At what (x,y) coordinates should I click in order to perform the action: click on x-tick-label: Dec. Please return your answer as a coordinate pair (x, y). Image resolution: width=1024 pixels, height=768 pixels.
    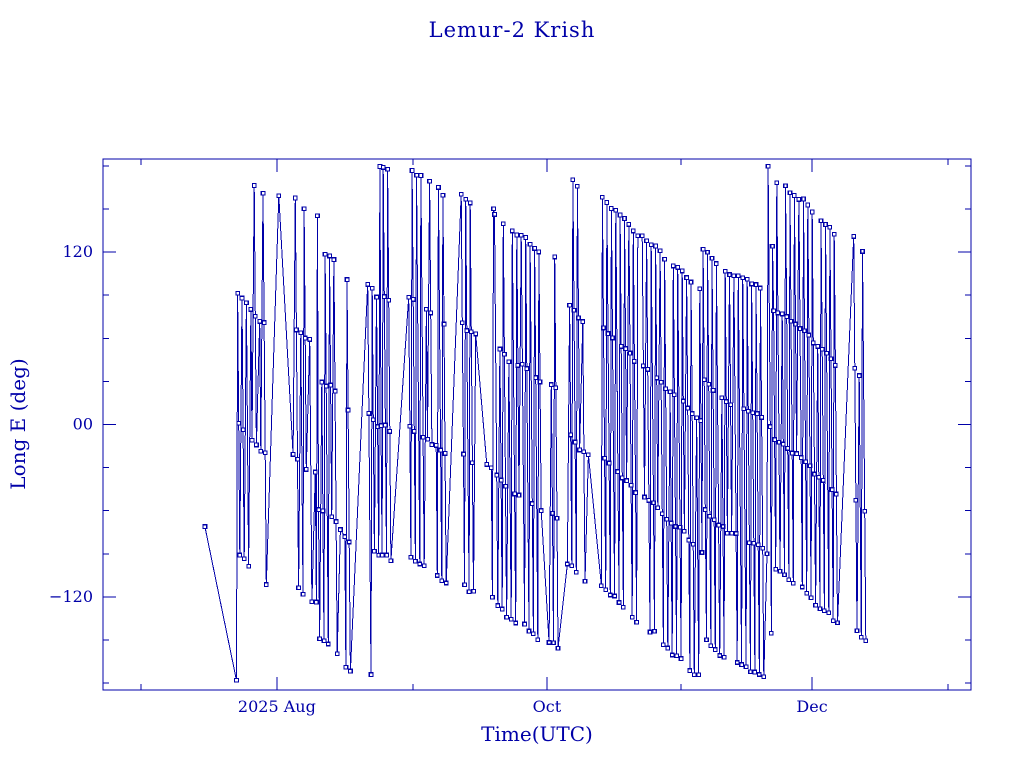
    Looking at the image, I should click on (811, 706).